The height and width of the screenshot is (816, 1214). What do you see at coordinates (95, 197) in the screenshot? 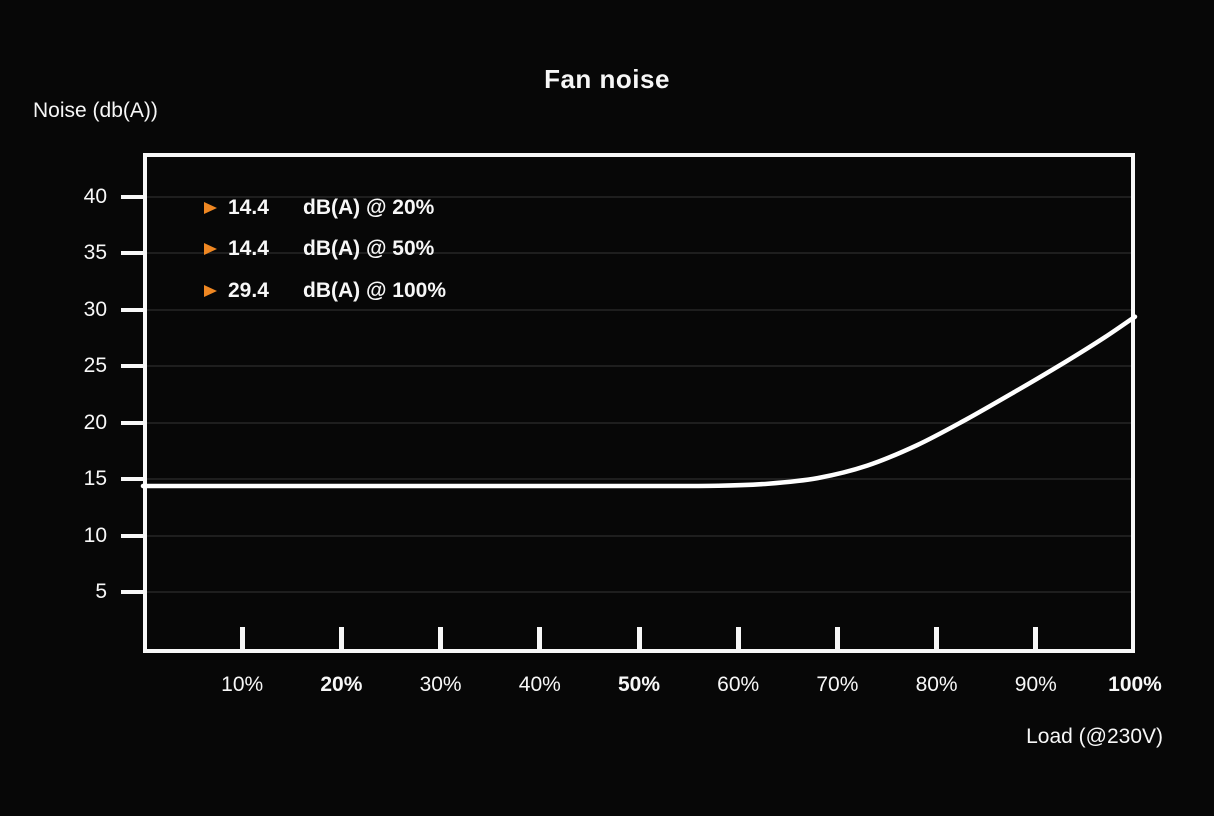
I see `y-tick-label: 40` at bounding box center [95, 197].